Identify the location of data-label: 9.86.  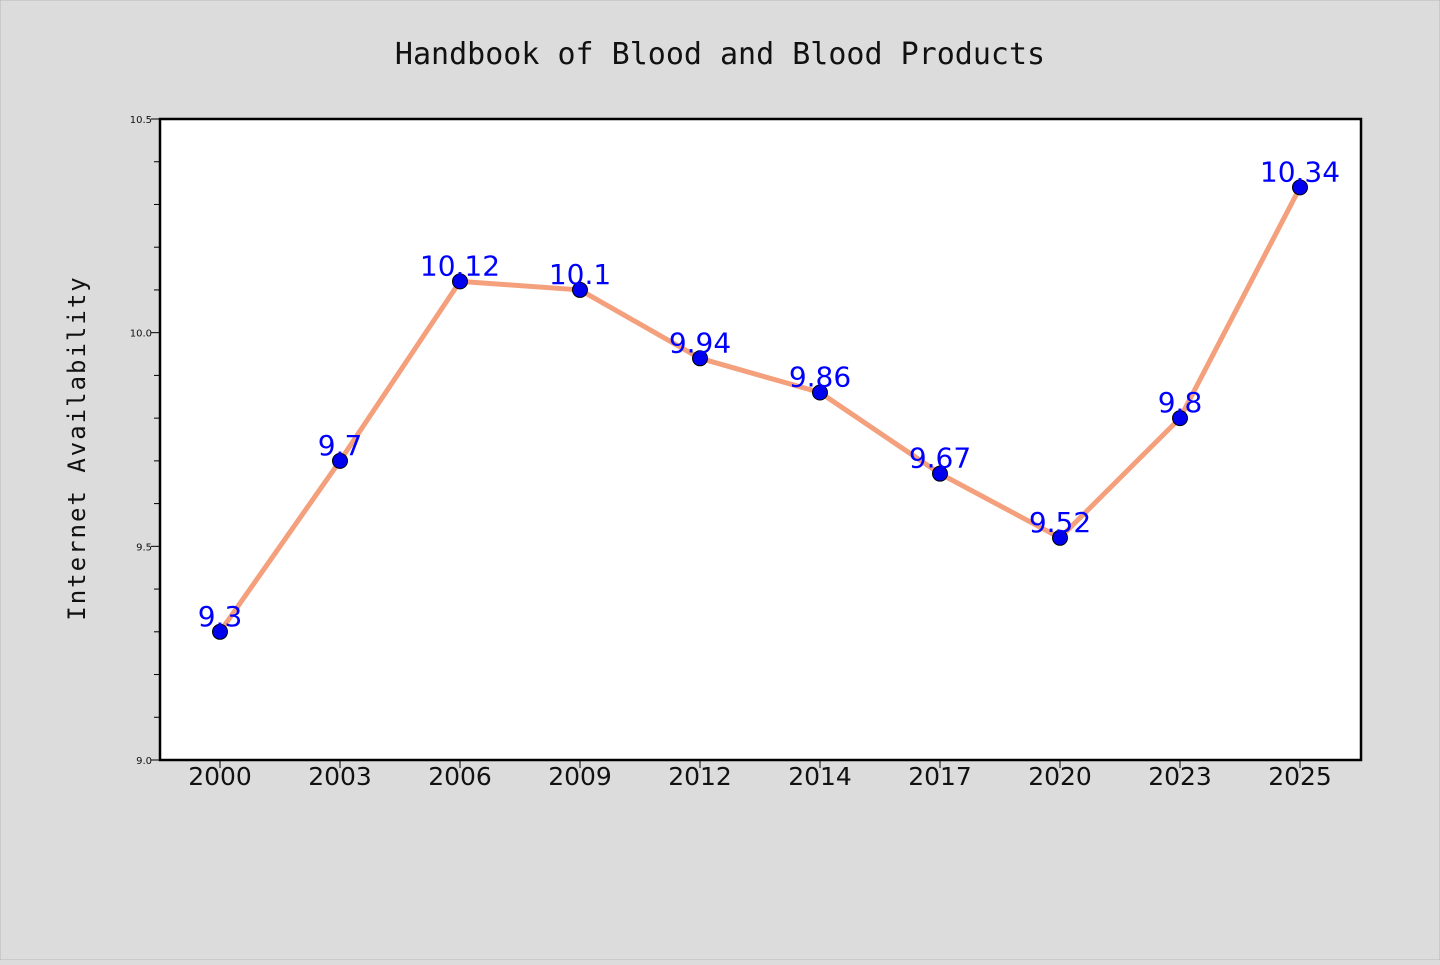
(820, 376).